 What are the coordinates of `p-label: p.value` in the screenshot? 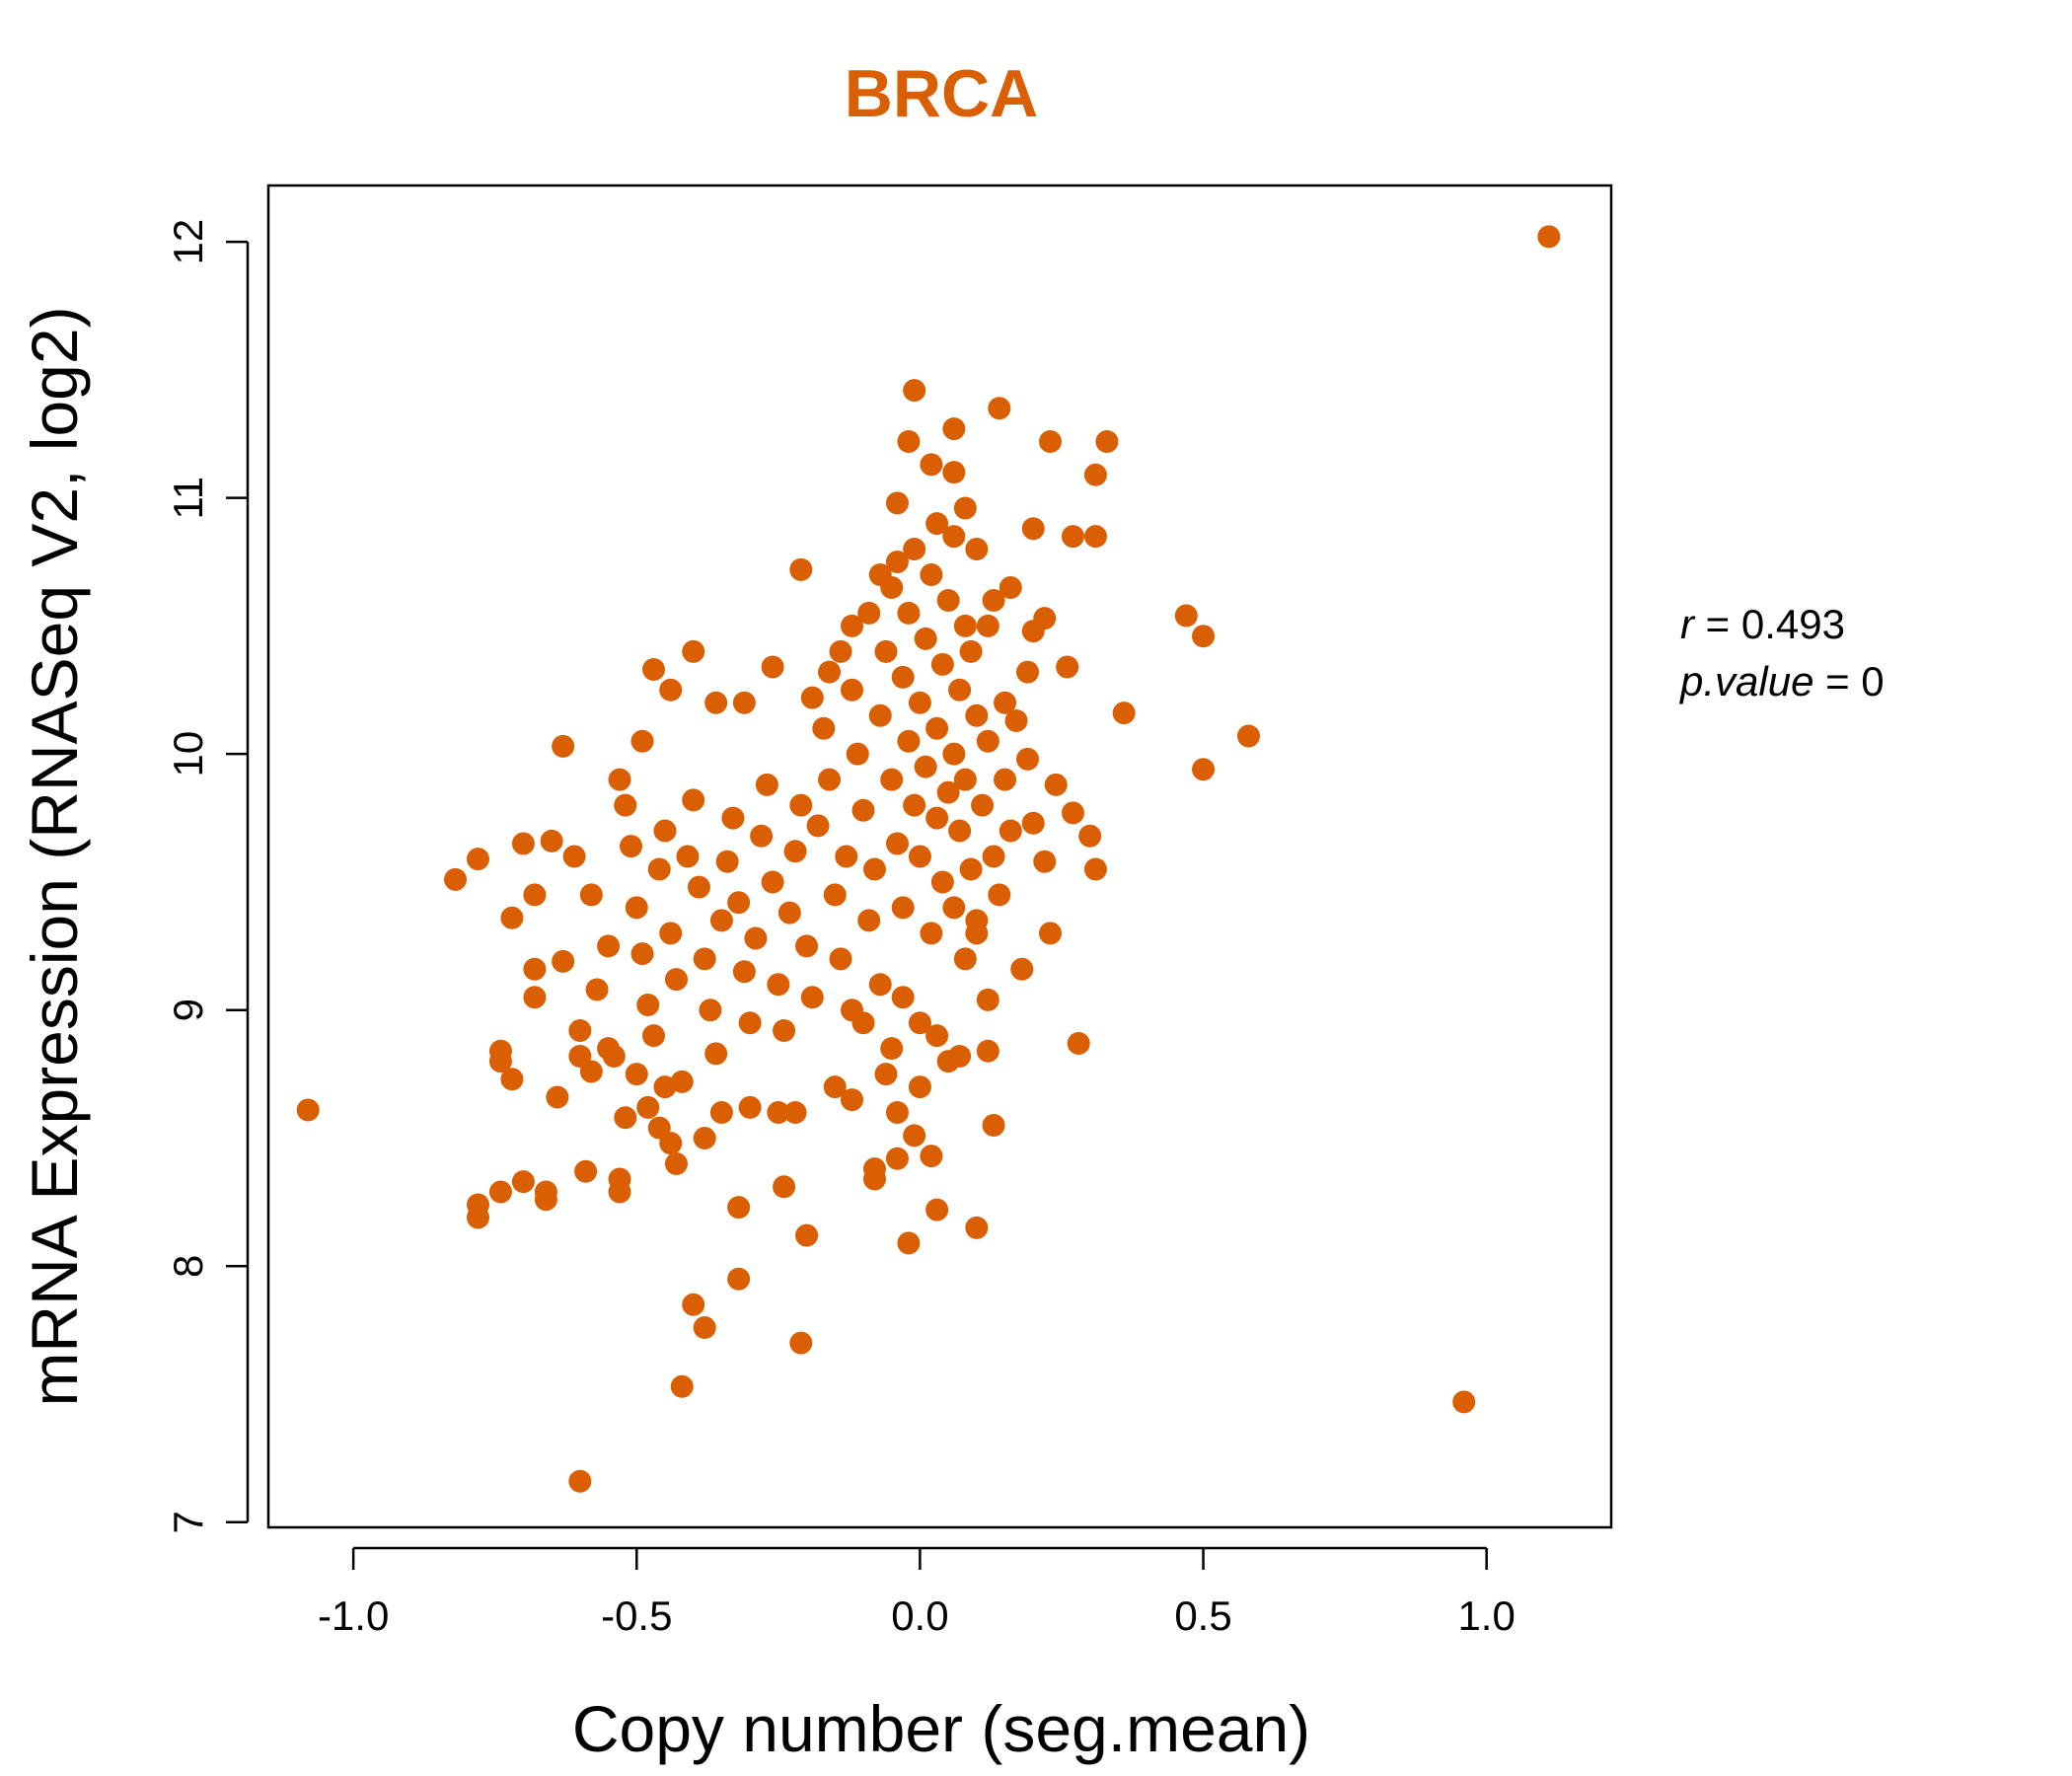 It's located at (1746, 681).